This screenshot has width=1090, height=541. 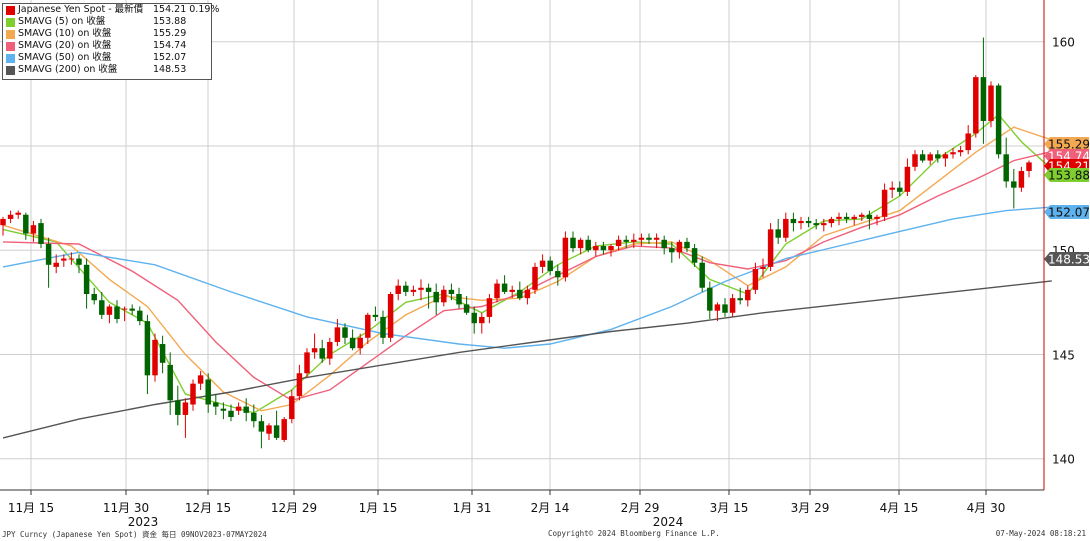 I want to click on legend-label: Japanese Yen Spot - 最新價, so click(x=81, y=9).